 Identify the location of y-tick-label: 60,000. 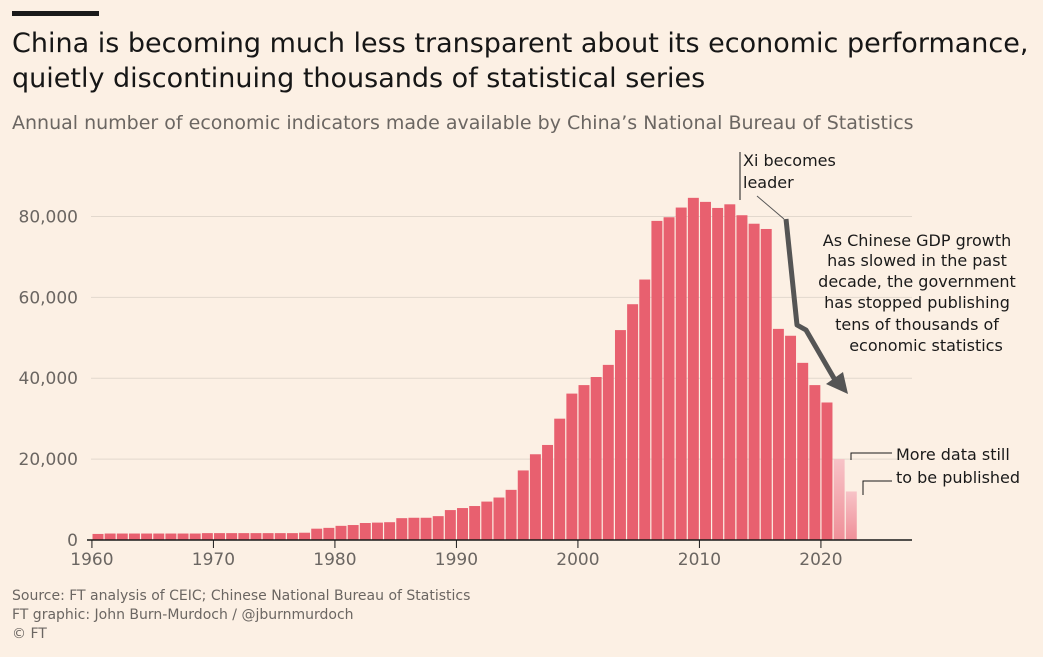
(48, 298).